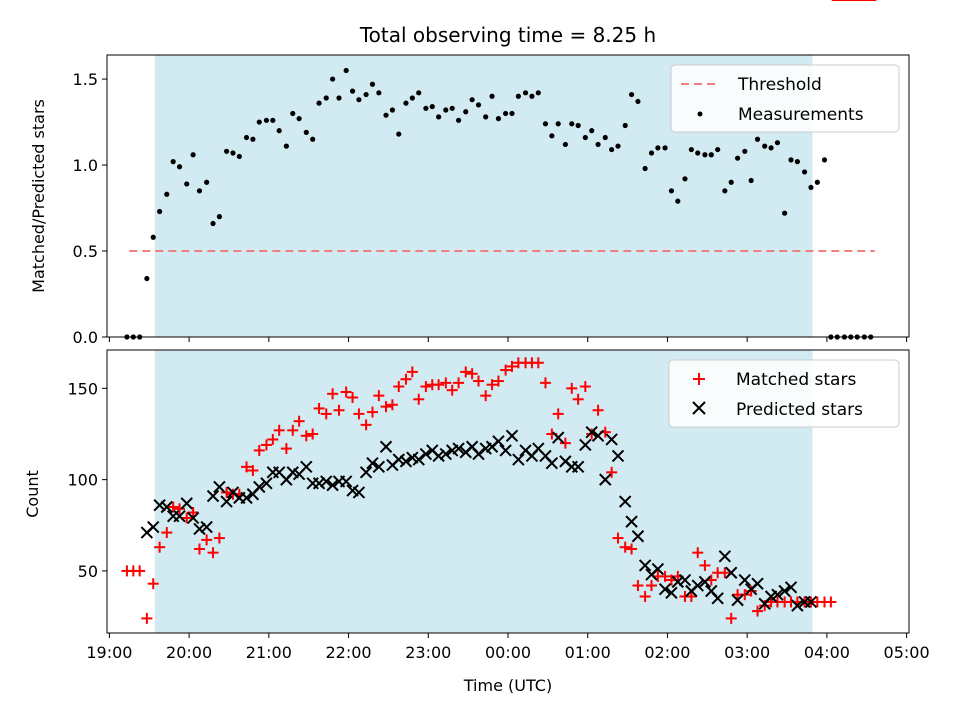 Image resolution: width=960 pixels, height=724 pixels. What do you see at coordinates (507, 685) in the screenshot?
I see `x-axis-label: Time (UTC)` at bounding box center [507, 685].